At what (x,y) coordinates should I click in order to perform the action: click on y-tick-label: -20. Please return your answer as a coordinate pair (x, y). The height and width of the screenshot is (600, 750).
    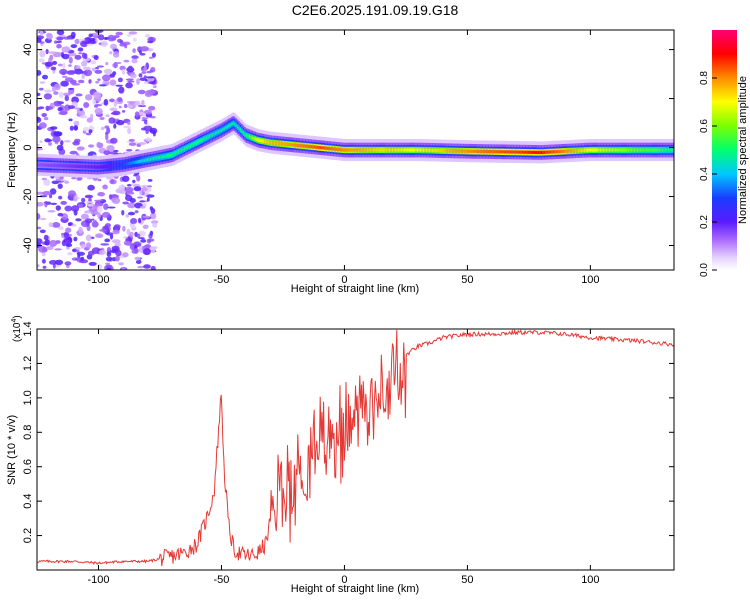
    Looking at the image, I should click on (28, 197).